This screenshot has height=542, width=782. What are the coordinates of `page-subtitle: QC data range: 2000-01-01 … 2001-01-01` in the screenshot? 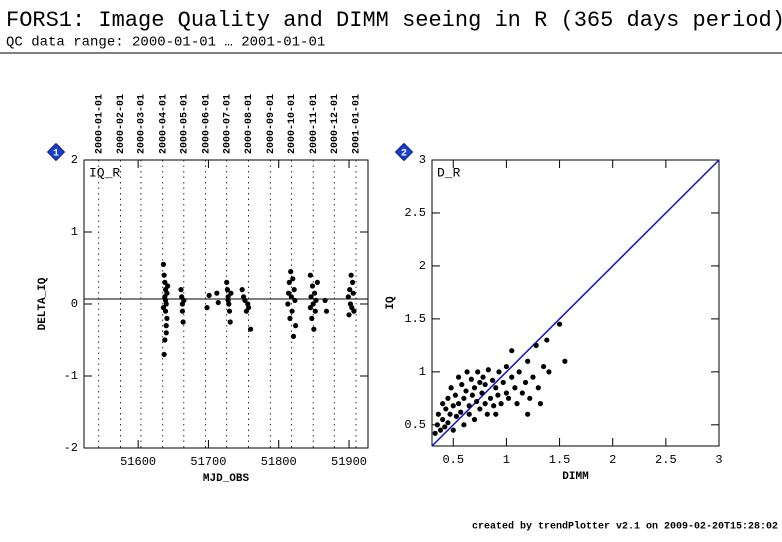 It's located at (165, 43).